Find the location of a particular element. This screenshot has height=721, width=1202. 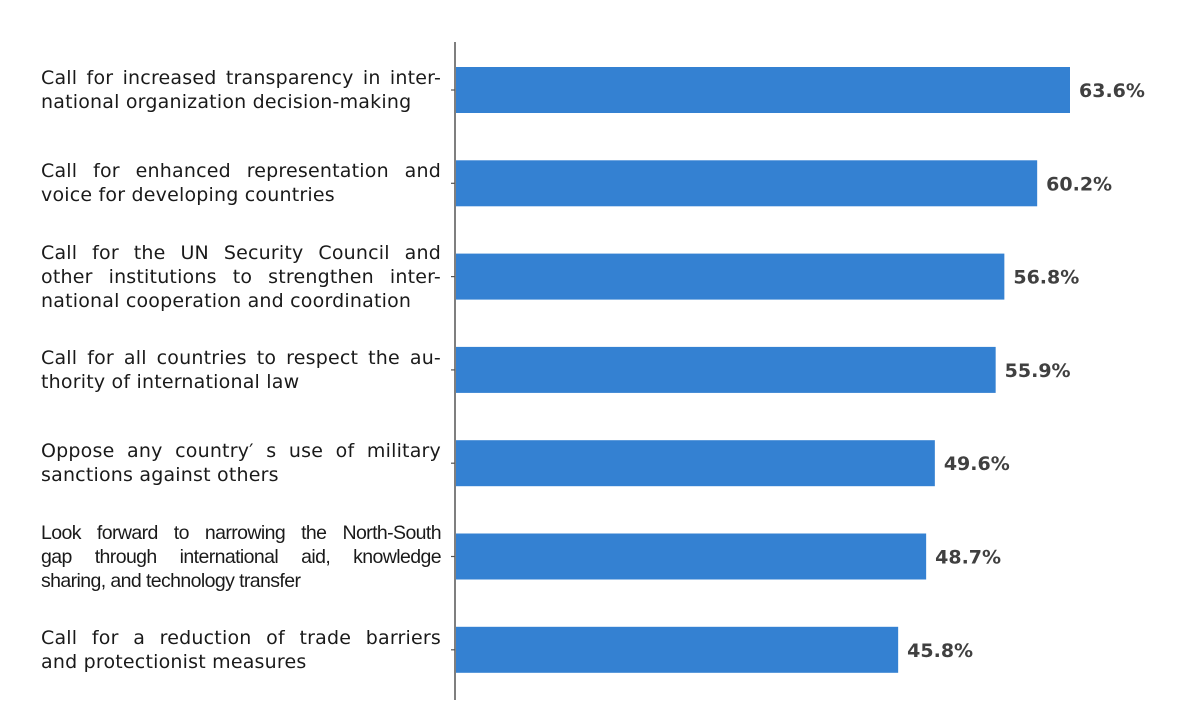

category-label-line: national organization decision-making is located at coordinates (226, 102).